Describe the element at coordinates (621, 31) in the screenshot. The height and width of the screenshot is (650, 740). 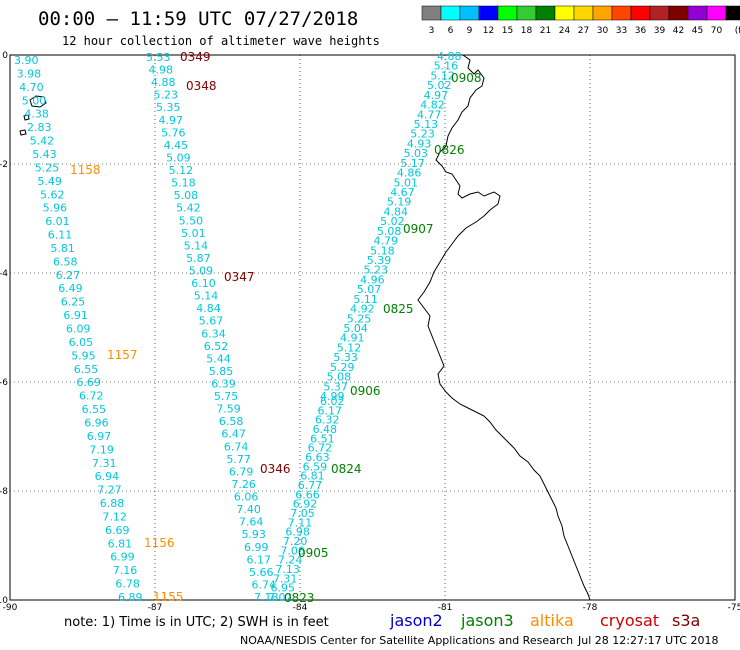
I see `scale-label: 33` at that location.